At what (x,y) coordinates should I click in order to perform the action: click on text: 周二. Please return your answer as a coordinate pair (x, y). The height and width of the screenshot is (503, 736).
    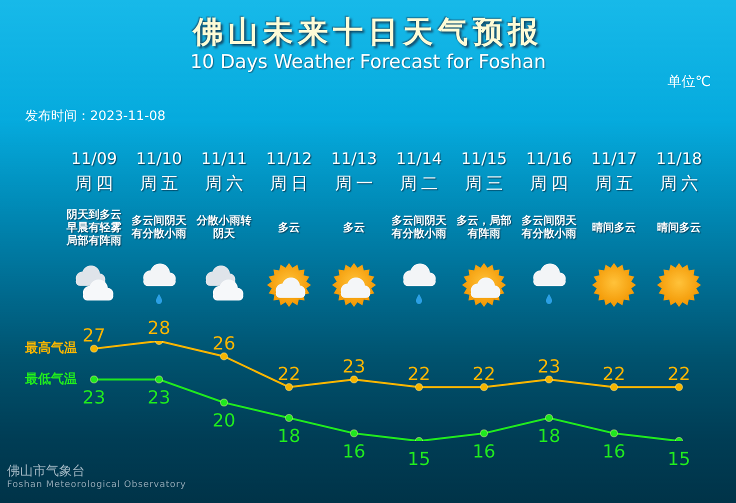
    Looking at the image, I should click on (421, 184).